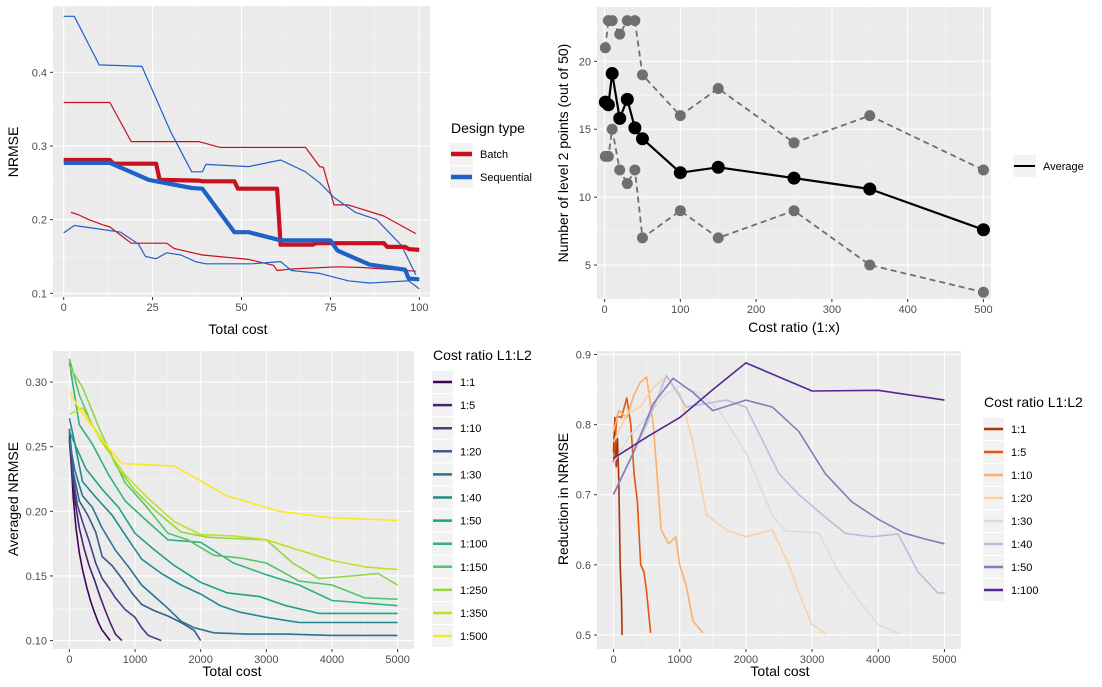  What do you see at coordinates (241, 308) in the screenshot?
I see `x-tick-label: 50` at bounding box center [241, 308].